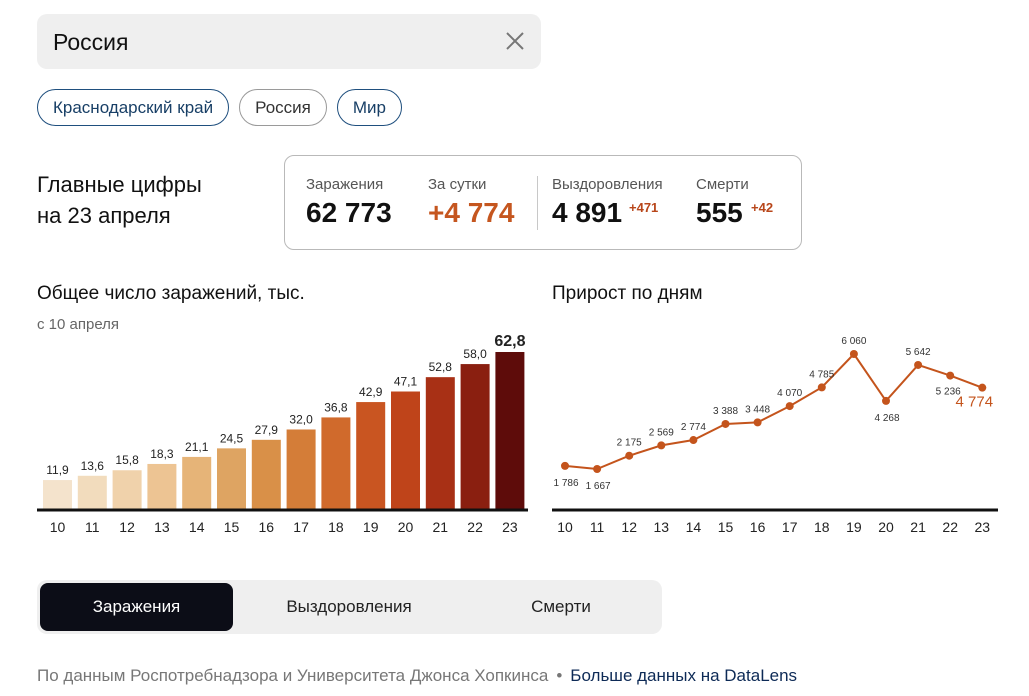  Describe the element at coordinates (975, 402) in the screenshot. I see `point-value-label: 4 774` at that location.